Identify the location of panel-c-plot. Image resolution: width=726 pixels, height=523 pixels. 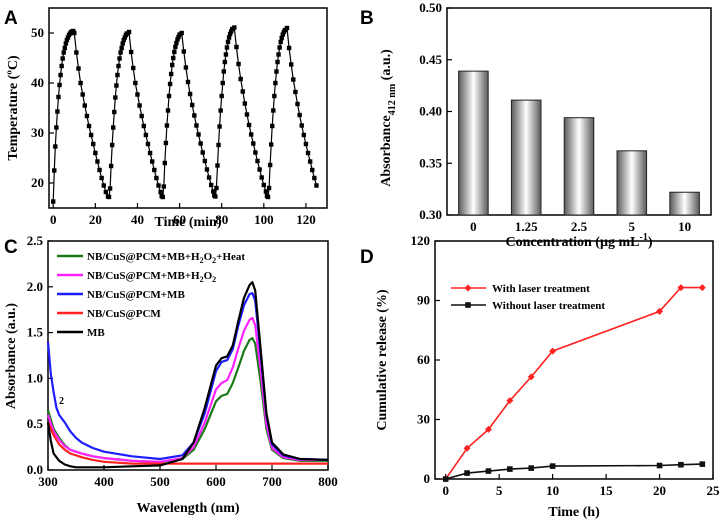
(187, 375).